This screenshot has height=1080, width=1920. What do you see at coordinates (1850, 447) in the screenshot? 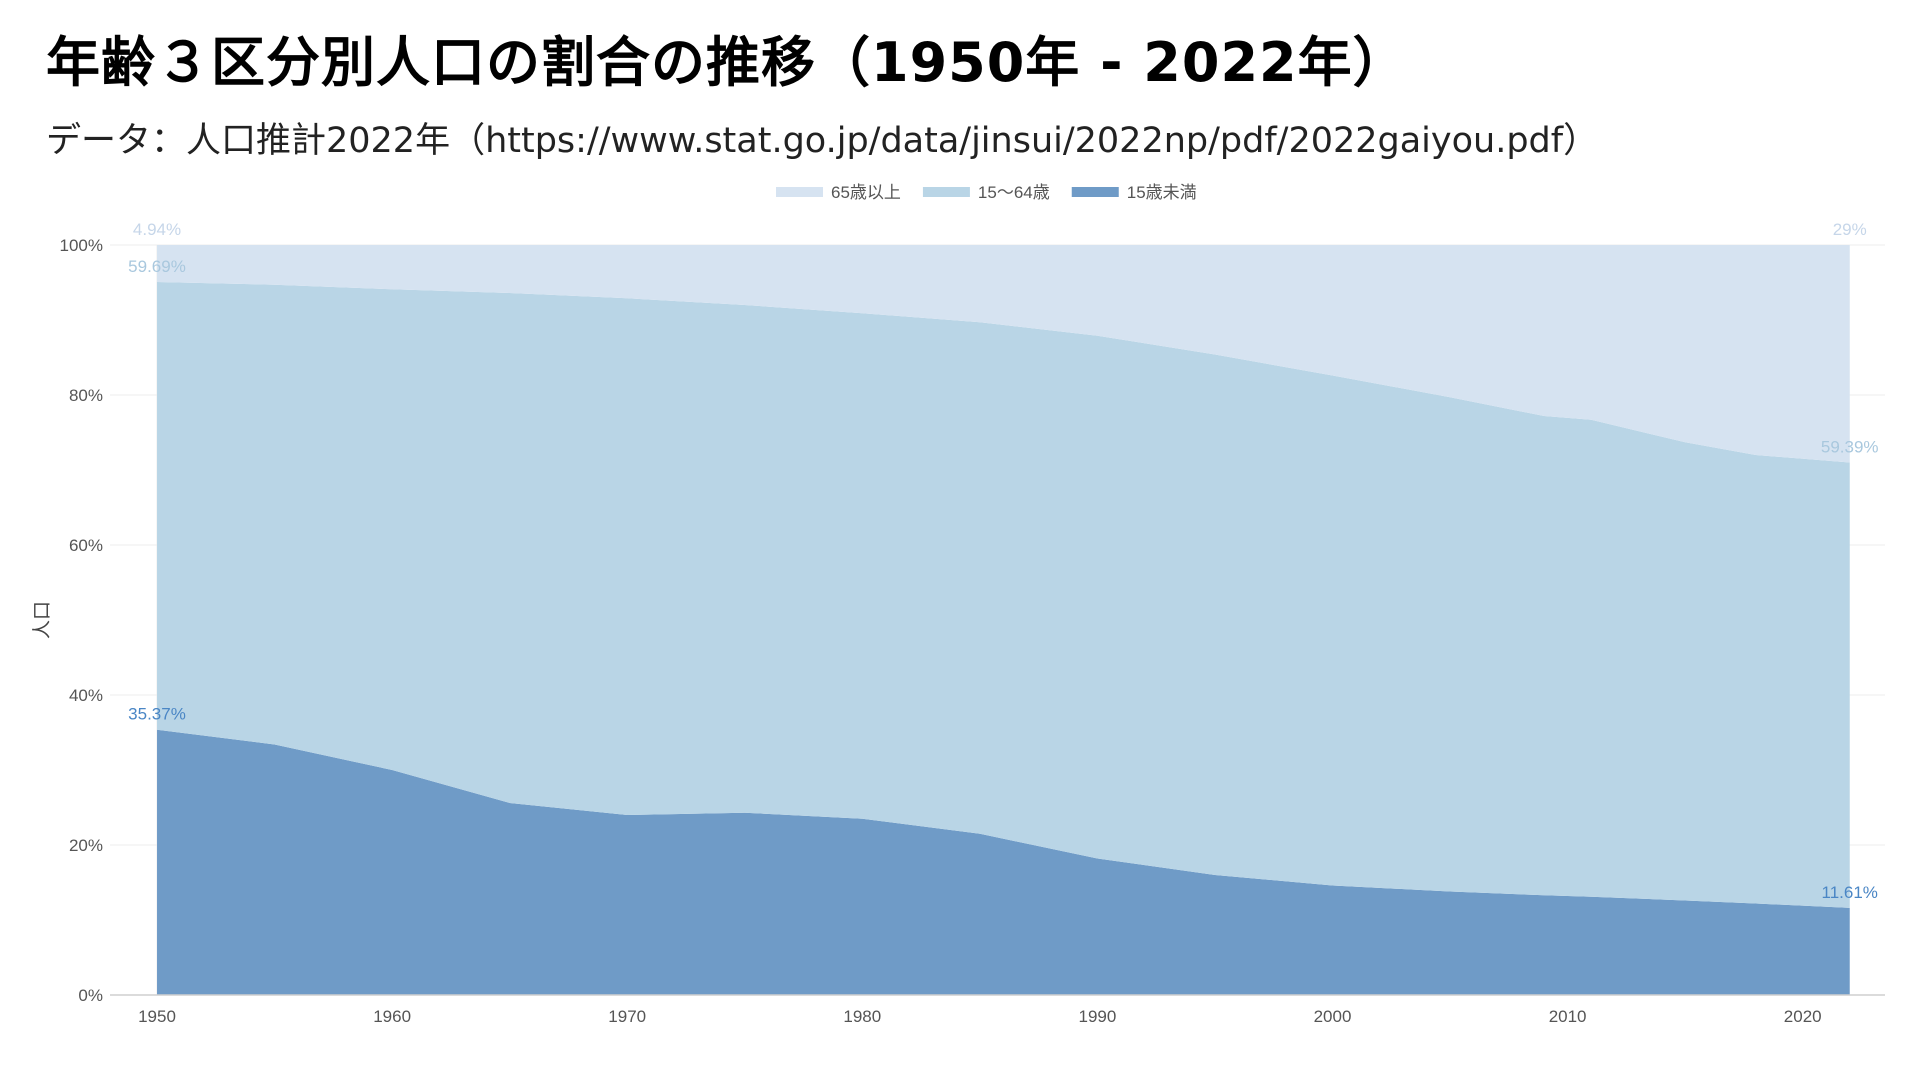
I see `data-label: 59.39%` at bounding box center [1850, 447].